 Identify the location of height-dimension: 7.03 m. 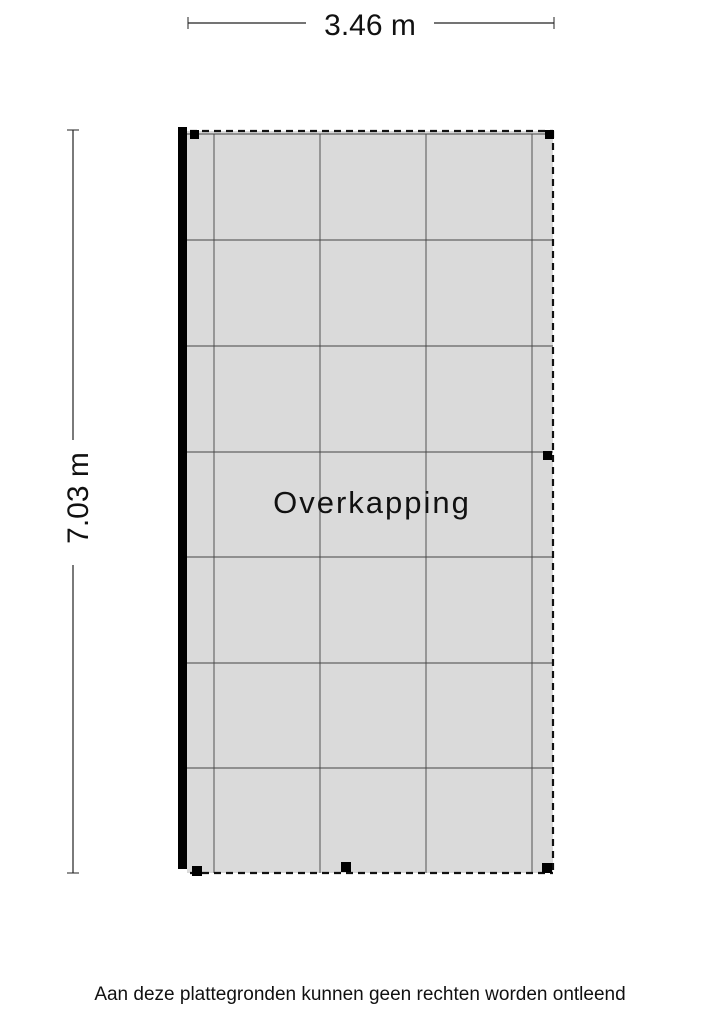
(78, 501).